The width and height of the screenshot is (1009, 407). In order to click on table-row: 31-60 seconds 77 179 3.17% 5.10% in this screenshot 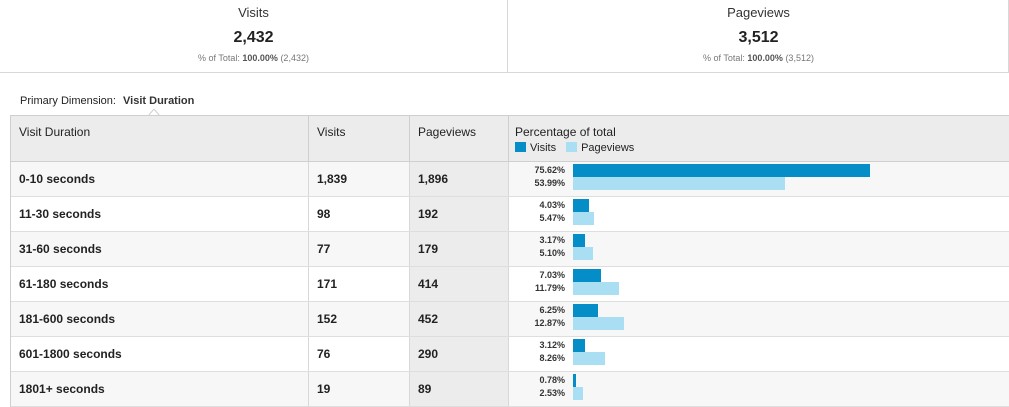, I will do `click(510, 249)`.